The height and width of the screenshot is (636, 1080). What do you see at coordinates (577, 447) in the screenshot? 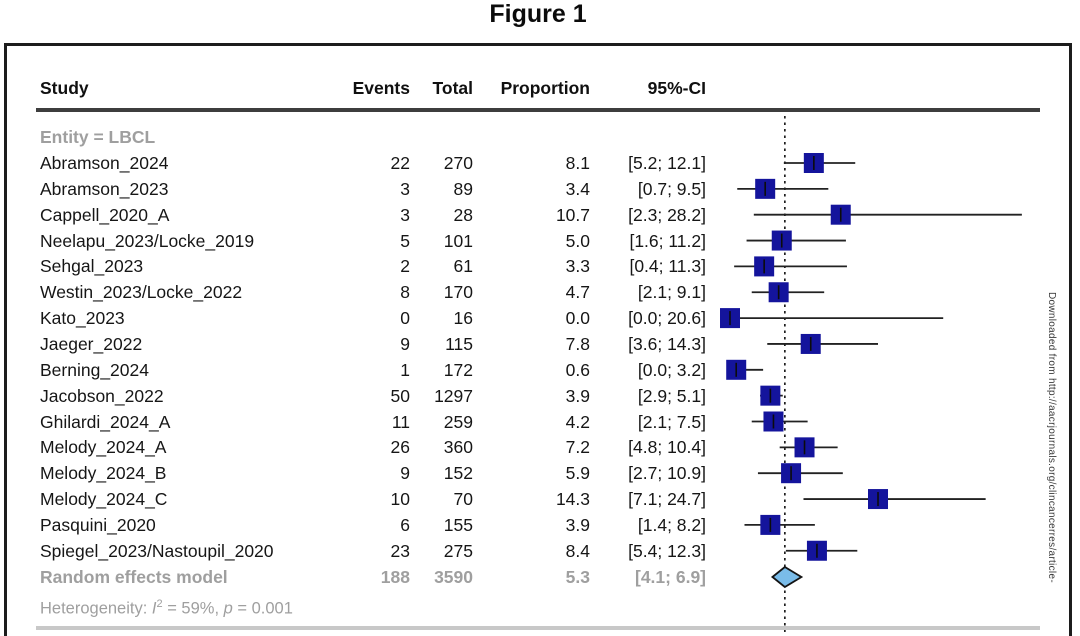
I see `proportion-value: 7.2` at bounding box center [577, 447].